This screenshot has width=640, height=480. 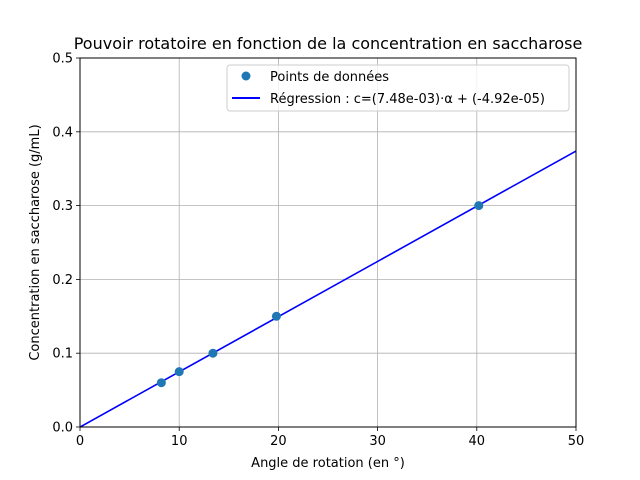 I want to click on x-axis-label: Angle de rotation (en °), so click(x=328, y=463).